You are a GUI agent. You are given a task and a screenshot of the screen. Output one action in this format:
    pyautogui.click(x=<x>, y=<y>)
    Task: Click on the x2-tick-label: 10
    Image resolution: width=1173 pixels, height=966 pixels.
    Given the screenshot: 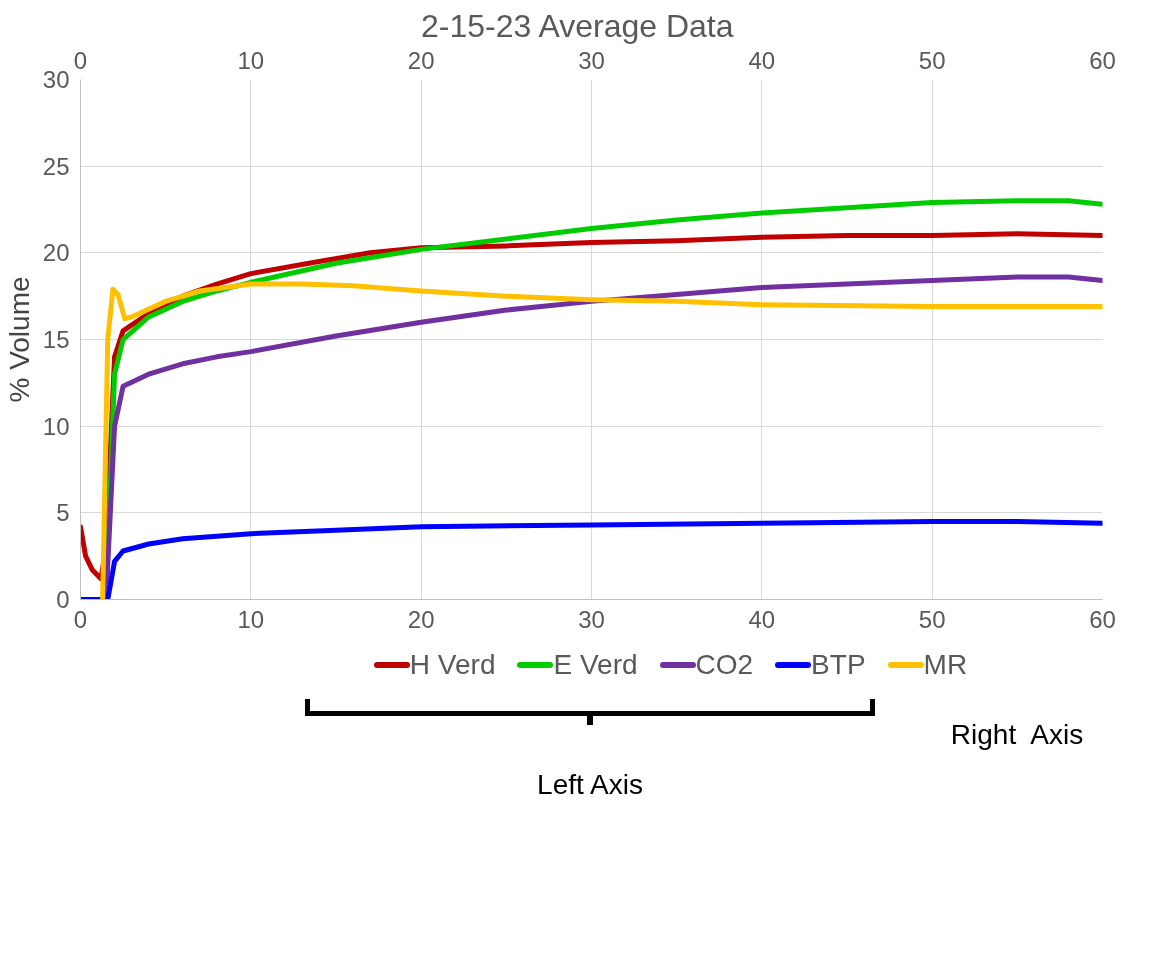 What is the action you would take?
    pyautogui.click(x=251, y=60)
    